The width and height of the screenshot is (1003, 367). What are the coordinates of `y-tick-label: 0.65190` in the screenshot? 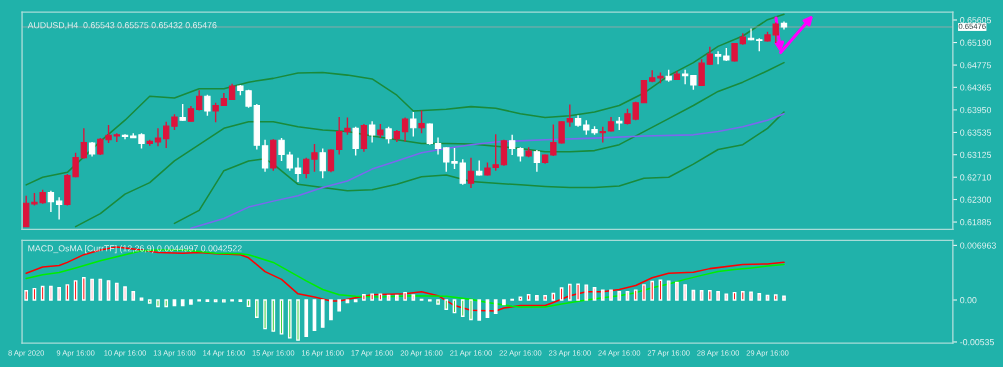 It's located at (976, 42).